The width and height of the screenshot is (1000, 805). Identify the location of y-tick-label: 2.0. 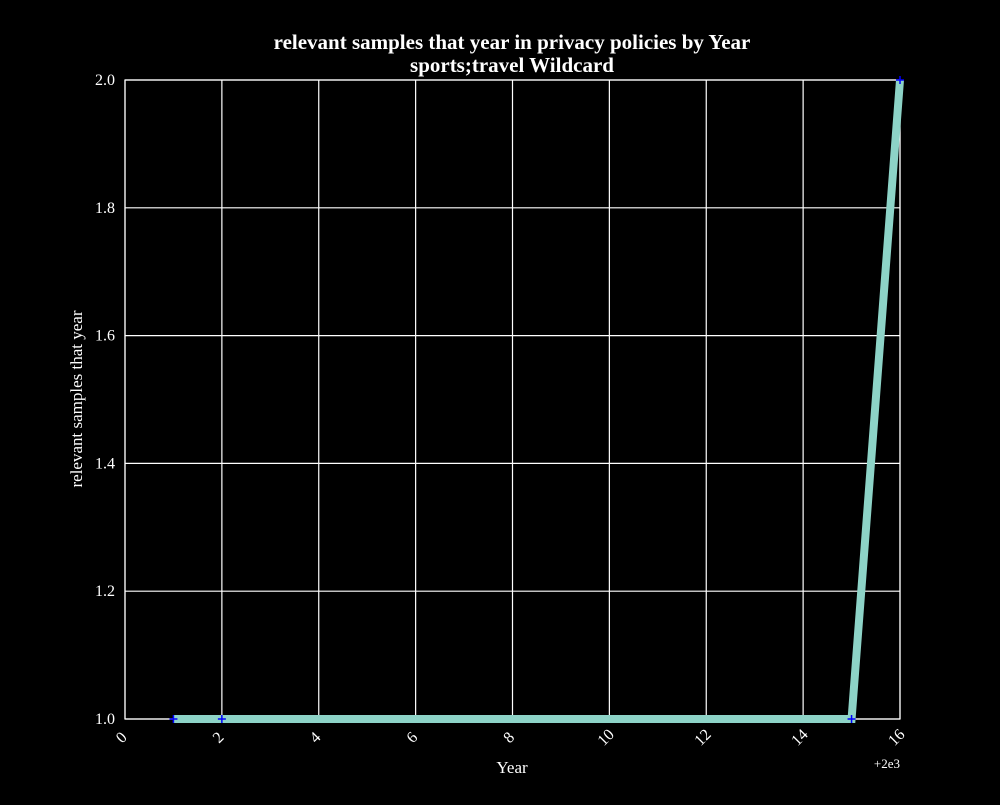
(105, 80).